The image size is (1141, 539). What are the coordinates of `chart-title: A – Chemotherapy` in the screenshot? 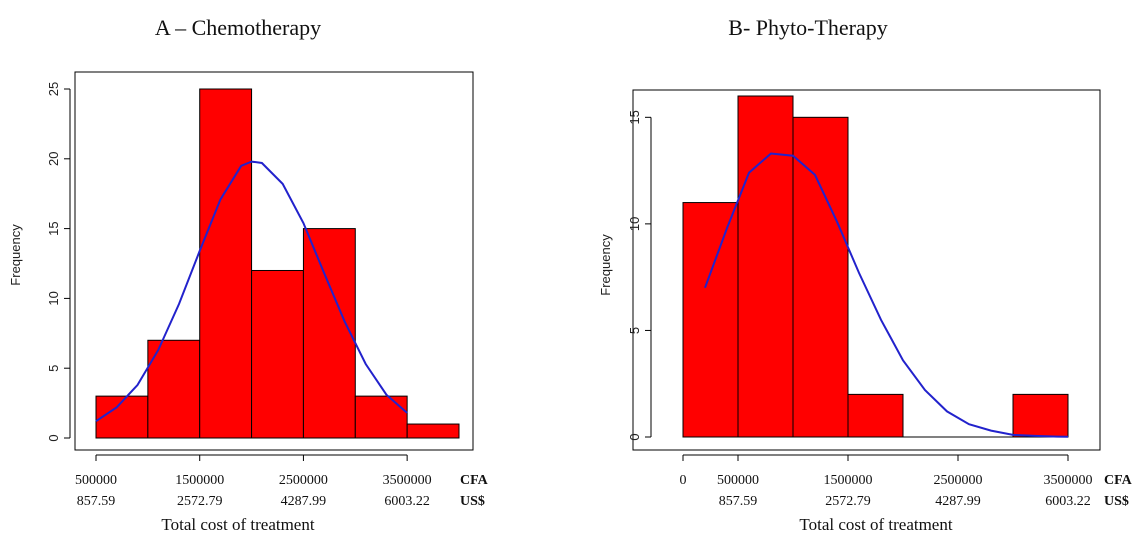 It's located at (238, 27).